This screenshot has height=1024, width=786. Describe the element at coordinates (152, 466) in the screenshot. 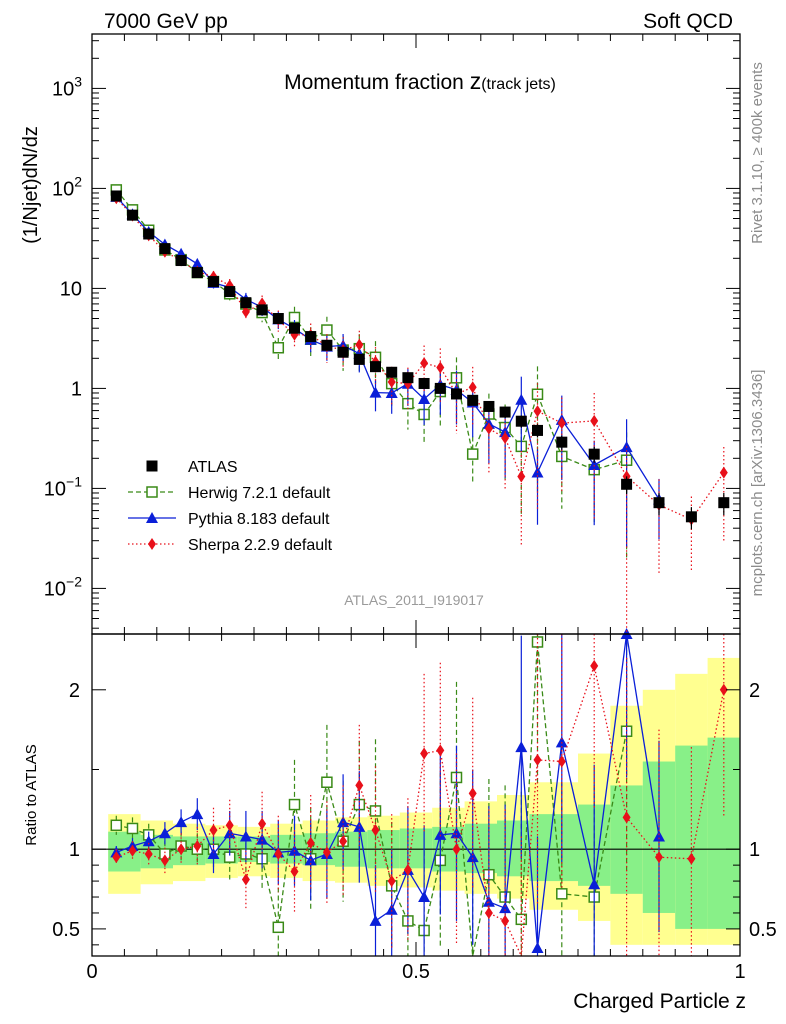

I see `legend-marker-atlas` at that location.